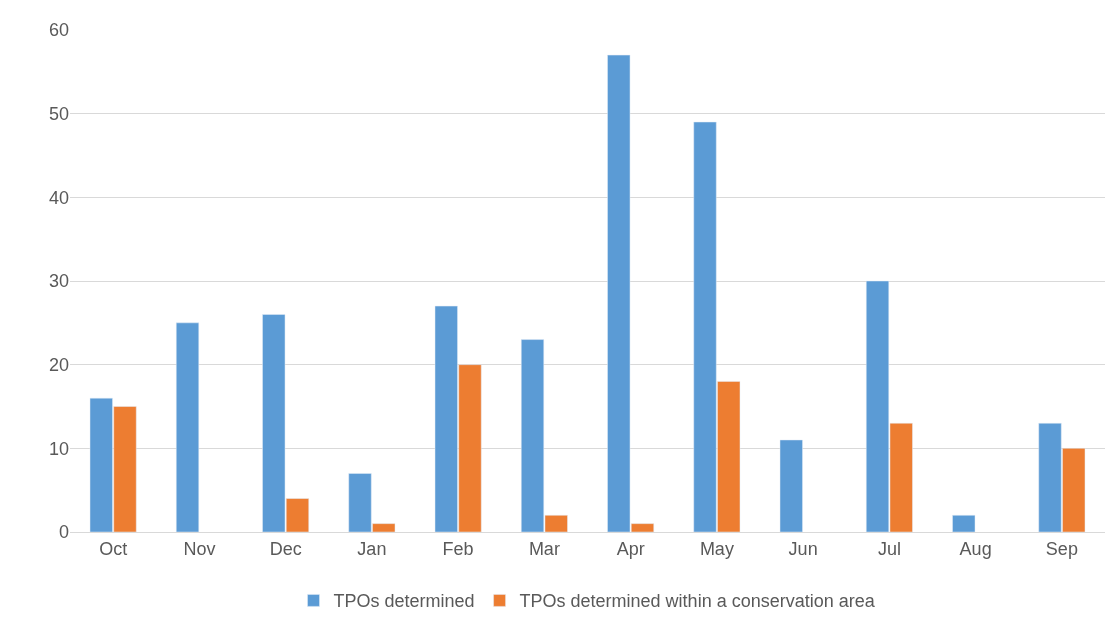 The height and width of the screenshot is (632, 1120). Describe the element at coordinates (372, 548) in the screenshot. I see `x-tick-label: Jan` at that location.